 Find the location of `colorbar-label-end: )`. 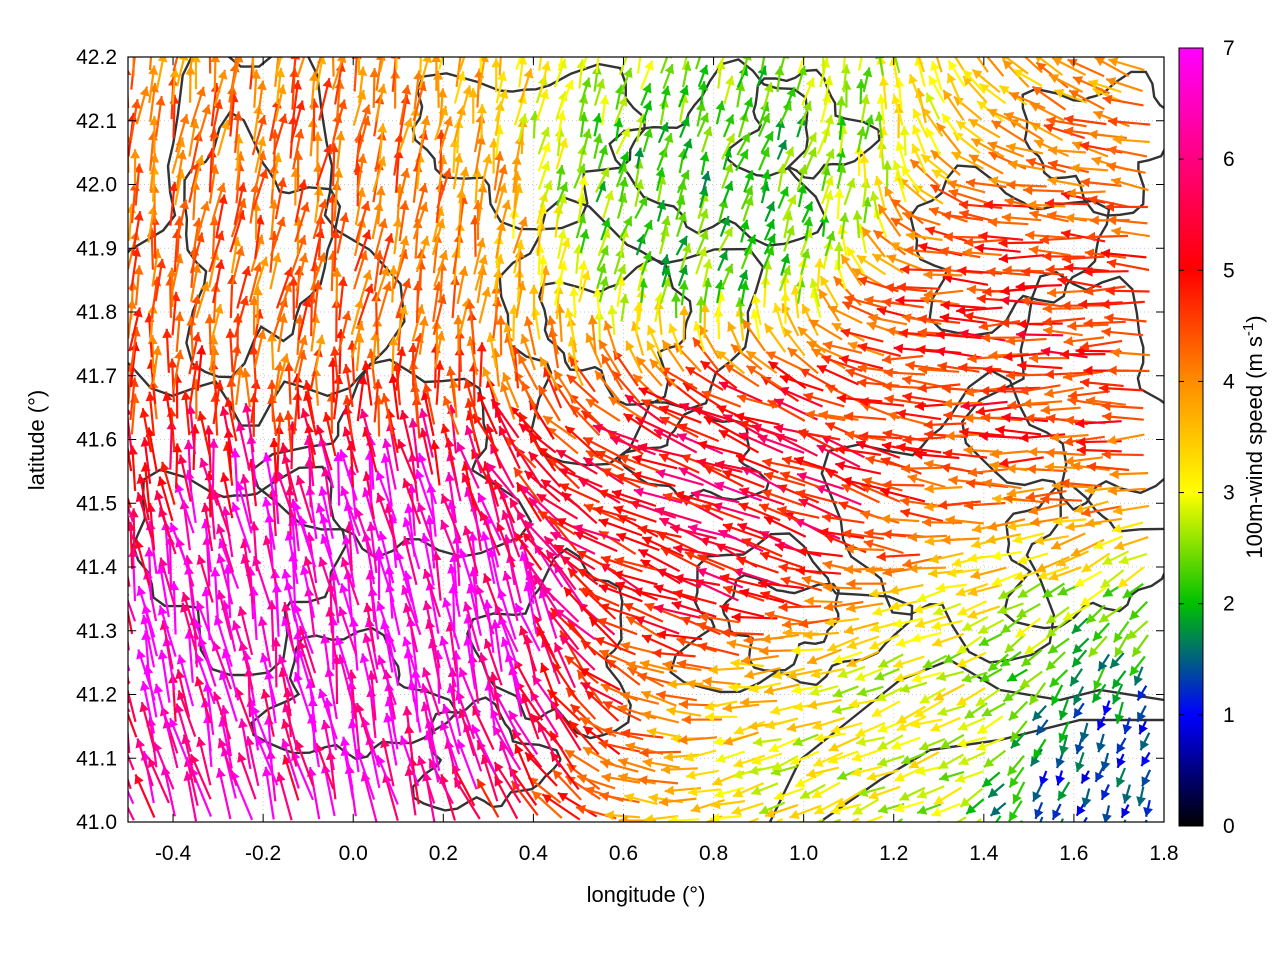

colorbar-label-end: ) is located at coordinates (1254, 318).